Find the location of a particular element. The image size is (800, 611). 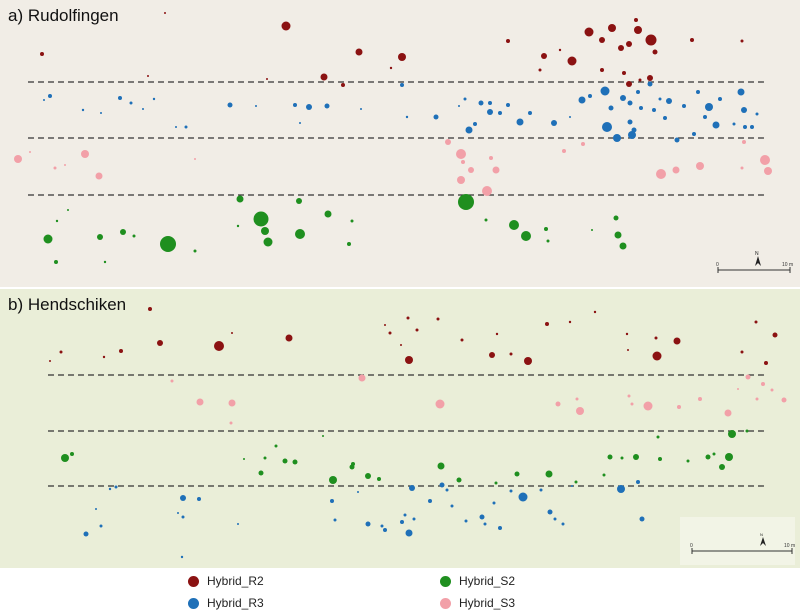

legend-swatch-r3 is located at coordinates (193, 603).